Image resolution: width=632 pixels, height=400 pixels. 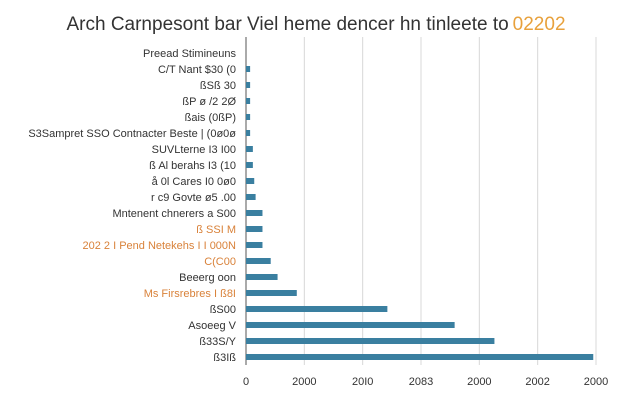 I want to click on chart-title-accent: 02202, so click(x=539, y=24).